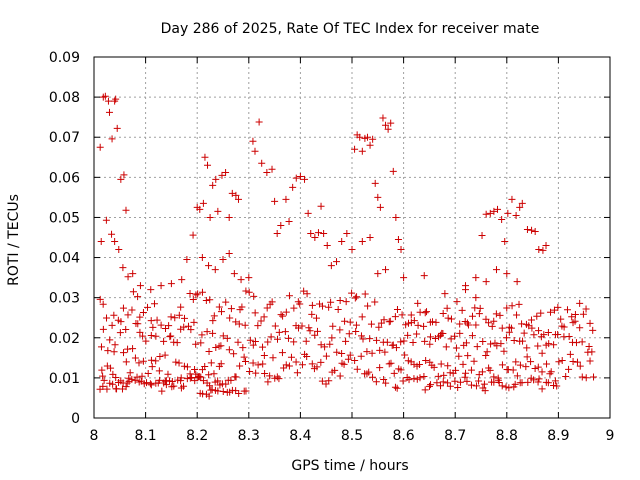 This screenshot has width=640, height=480. I want to click on y-tick-label: 0.02, so click(64, 339).